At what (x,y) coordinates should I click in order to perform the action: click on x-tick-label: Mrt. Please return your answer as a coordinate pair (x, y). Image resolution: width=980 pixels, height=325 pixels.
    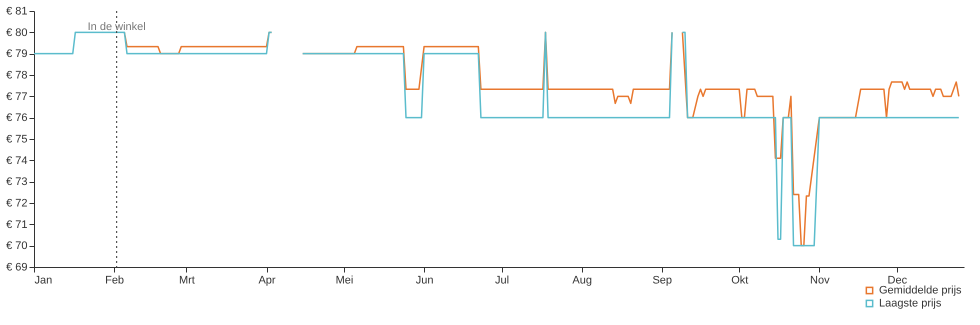
    Looking at the image, I should click on (186, 280).